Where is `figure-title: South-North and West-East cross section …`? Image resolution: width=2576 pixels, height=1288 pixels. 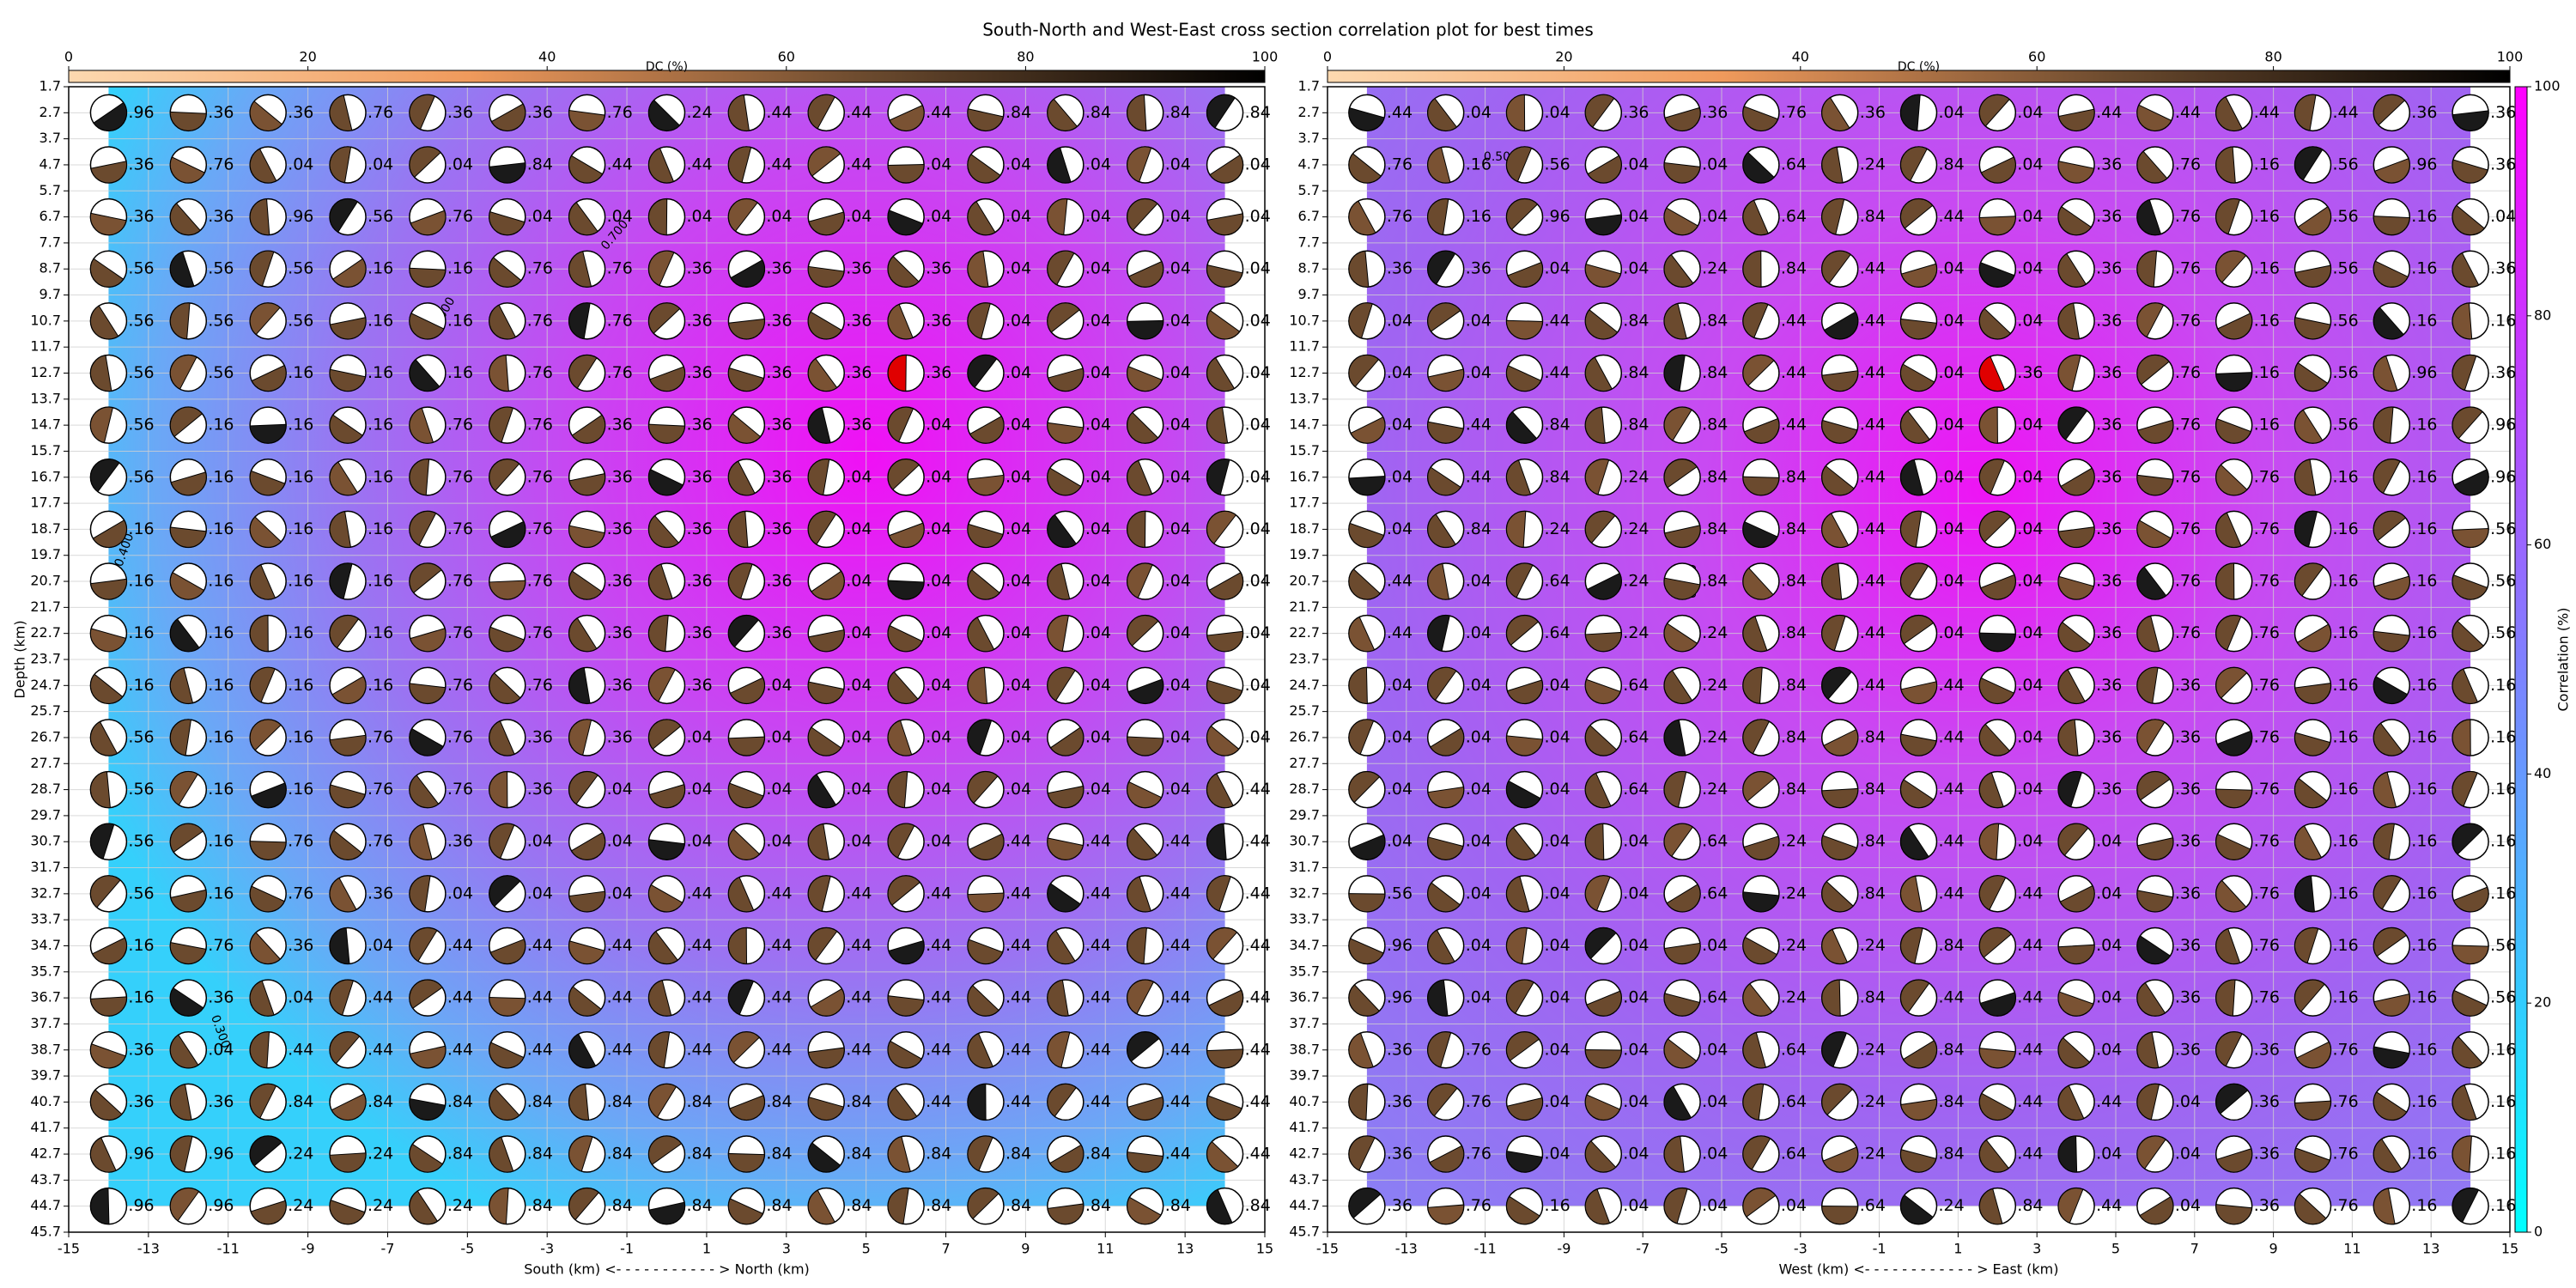 figure-title: South-North and West-East cross section … is located at coordinates (1288, 30).